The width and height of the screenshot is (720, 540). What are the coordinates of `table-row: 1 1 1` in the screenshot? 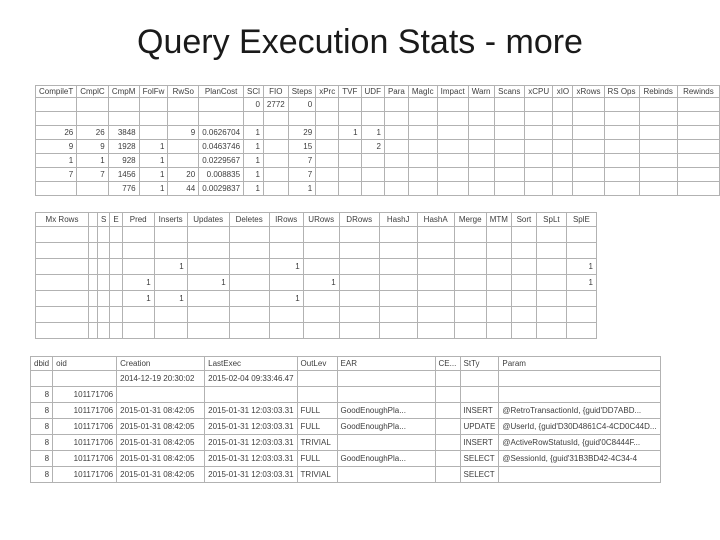 It's located at (316, 266).